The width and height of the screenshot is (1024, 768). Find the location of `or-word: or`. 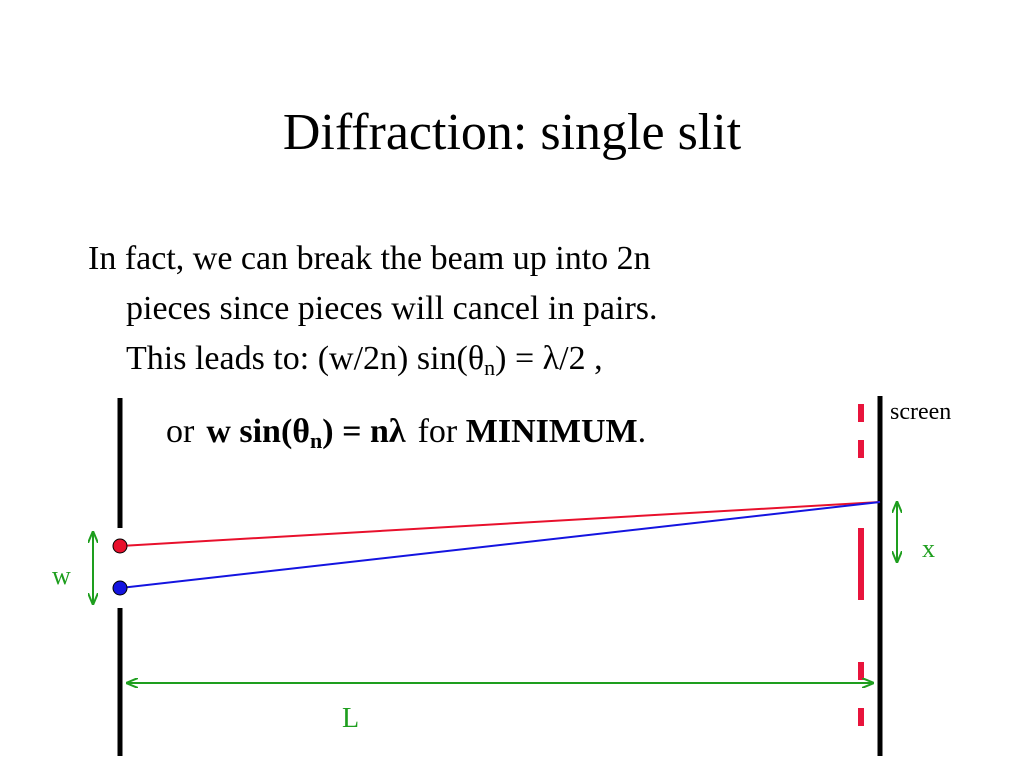

or-word: or is located at coordinates (180, 431).